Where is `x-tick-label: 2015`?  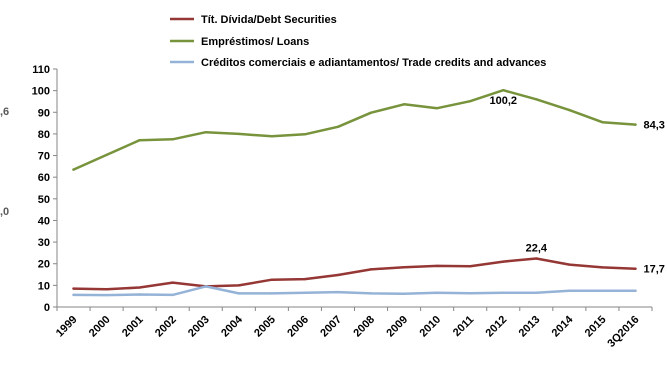
x-tick-label: 2015 is located at coordinates (596, 327).